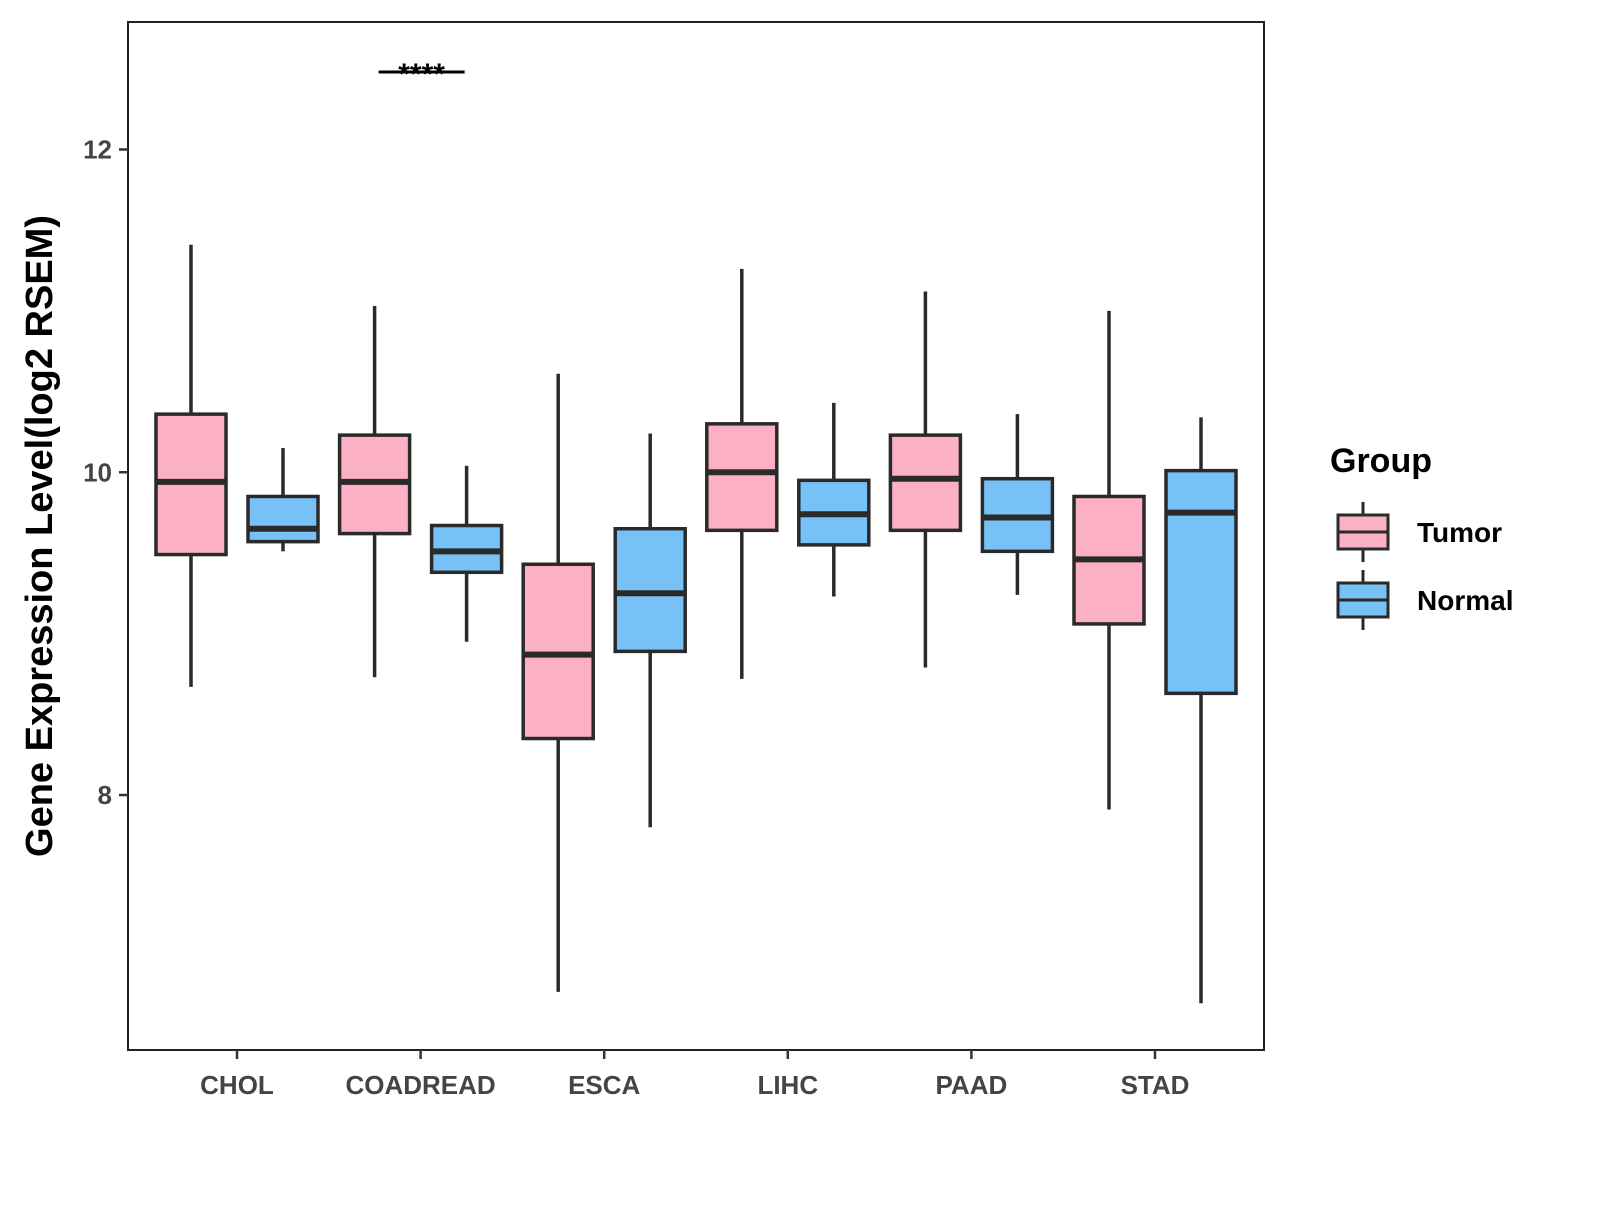  I want to click on x-tick-label: CHOL, so click(237, 1085).